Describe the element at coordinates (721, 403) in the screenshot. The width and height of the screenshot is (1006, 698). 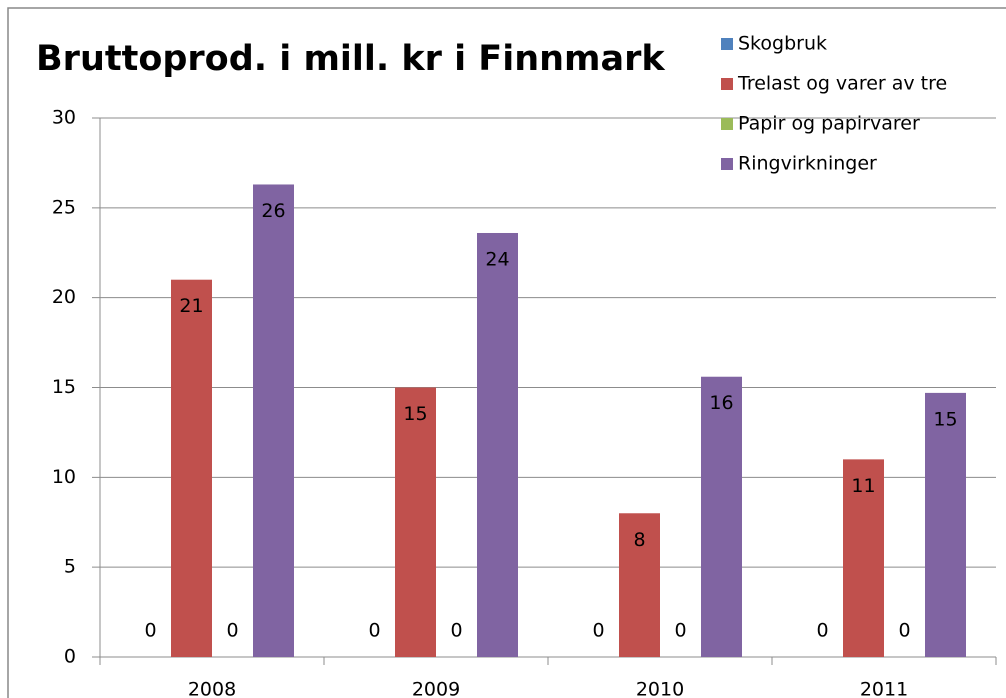
I see `data-label: 16` at that location.